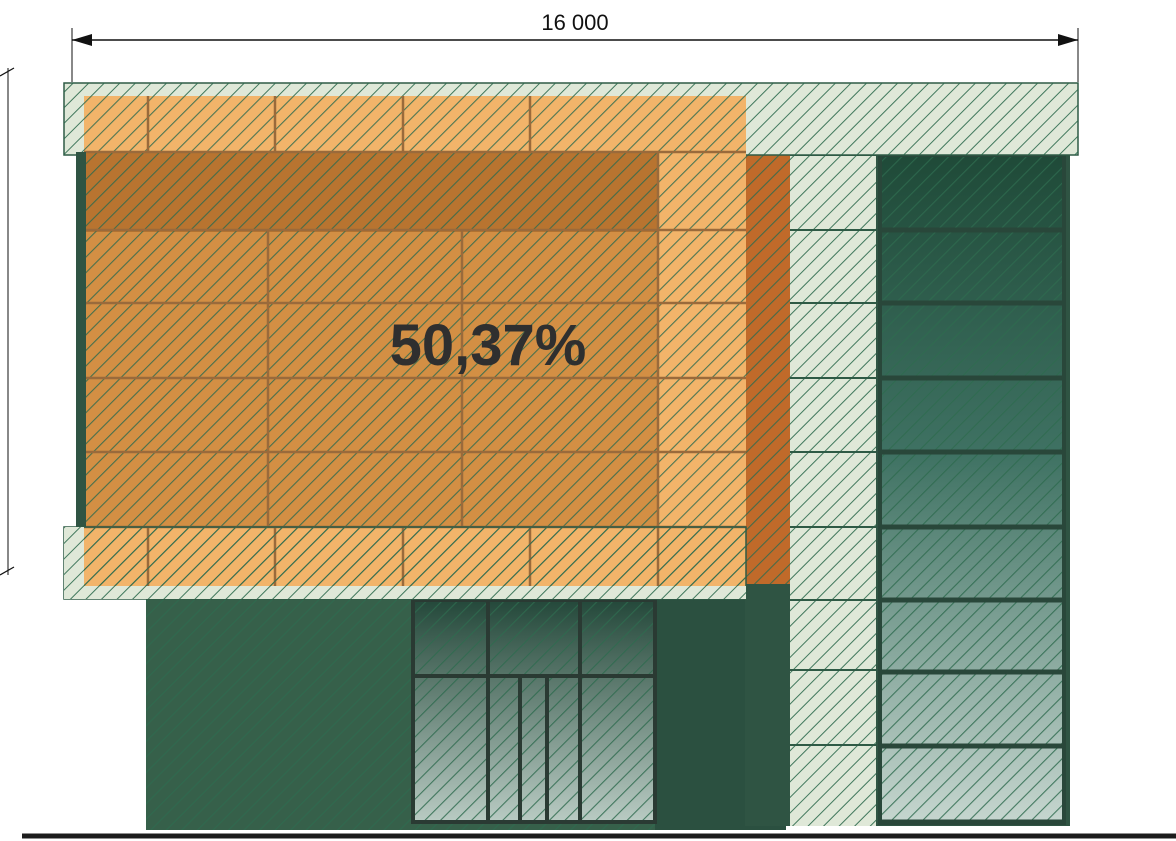  What do you see at coordinates (574, 22) in the screenshot?
I see `dimension-label: 16 000` at bounding box center [574, 22].